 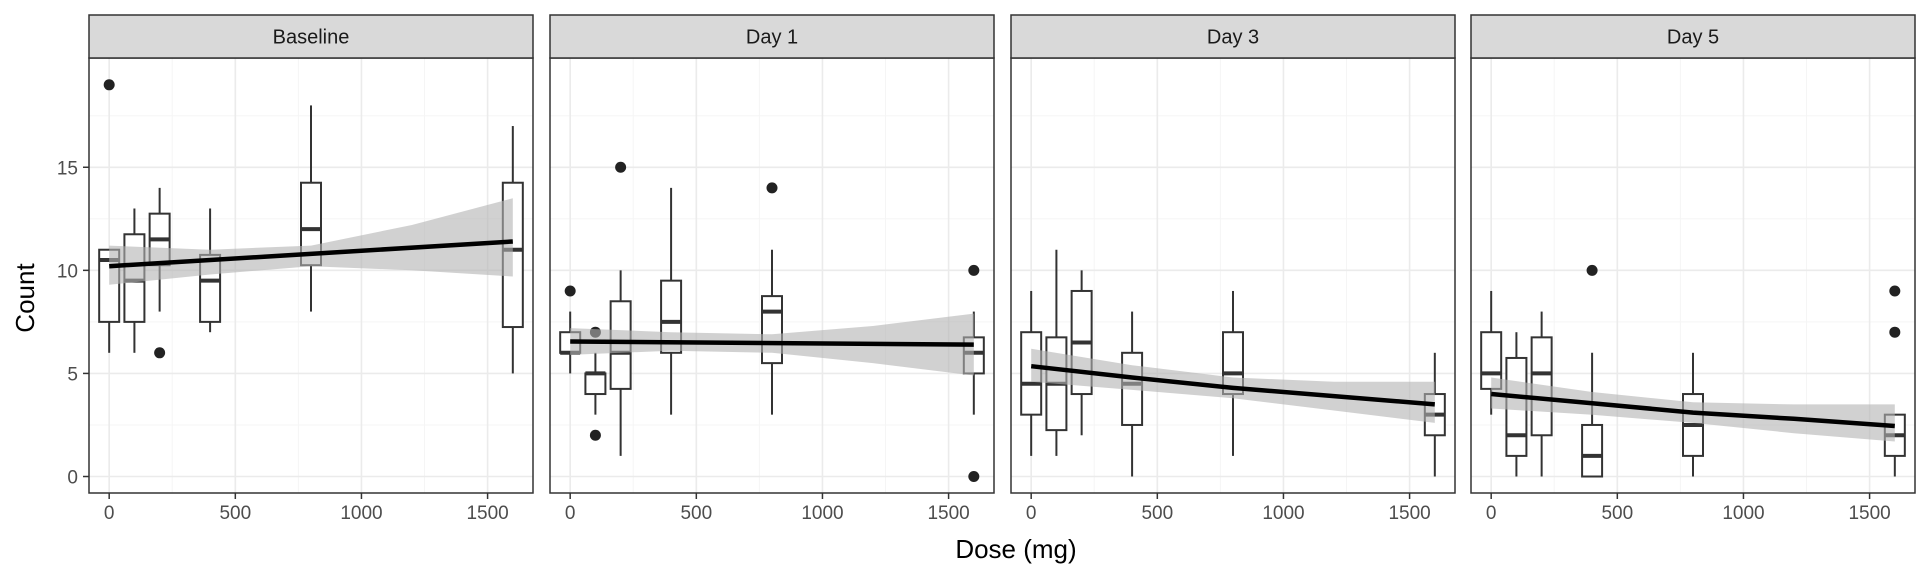 What do you see at coordinates (67, 271) in the screenshot?
I see `y-tick-label: 10` at bounding box center [67, 271].